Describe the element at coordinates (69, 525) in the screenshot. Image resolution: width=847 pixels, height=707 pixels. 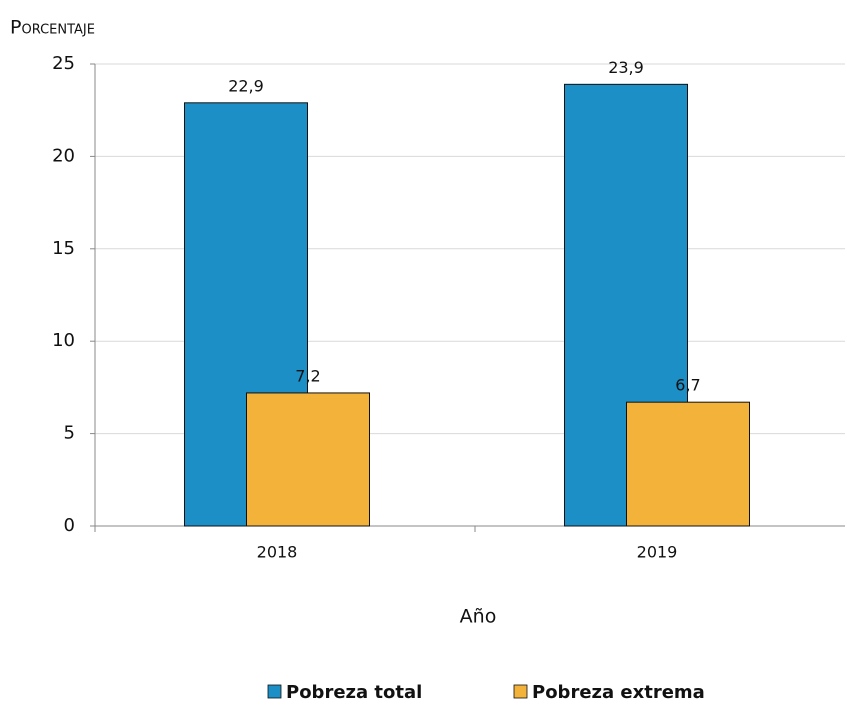
I see `y-tick-label: 0` at that location.